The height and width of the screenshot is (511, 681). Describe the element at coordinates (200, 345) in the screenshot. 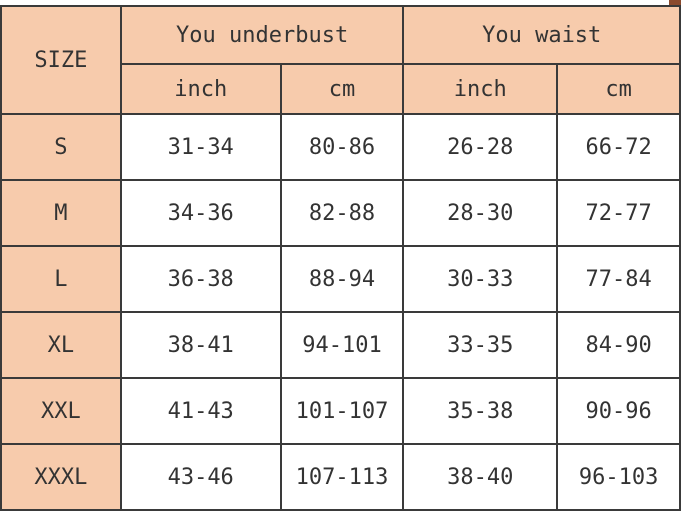

I see `value-cell: 38-41` at that location.